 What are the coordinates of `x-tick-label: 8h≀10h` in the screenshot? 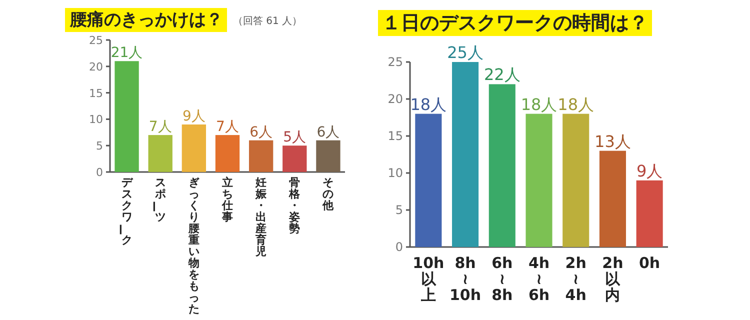 It's located at (466, 279).